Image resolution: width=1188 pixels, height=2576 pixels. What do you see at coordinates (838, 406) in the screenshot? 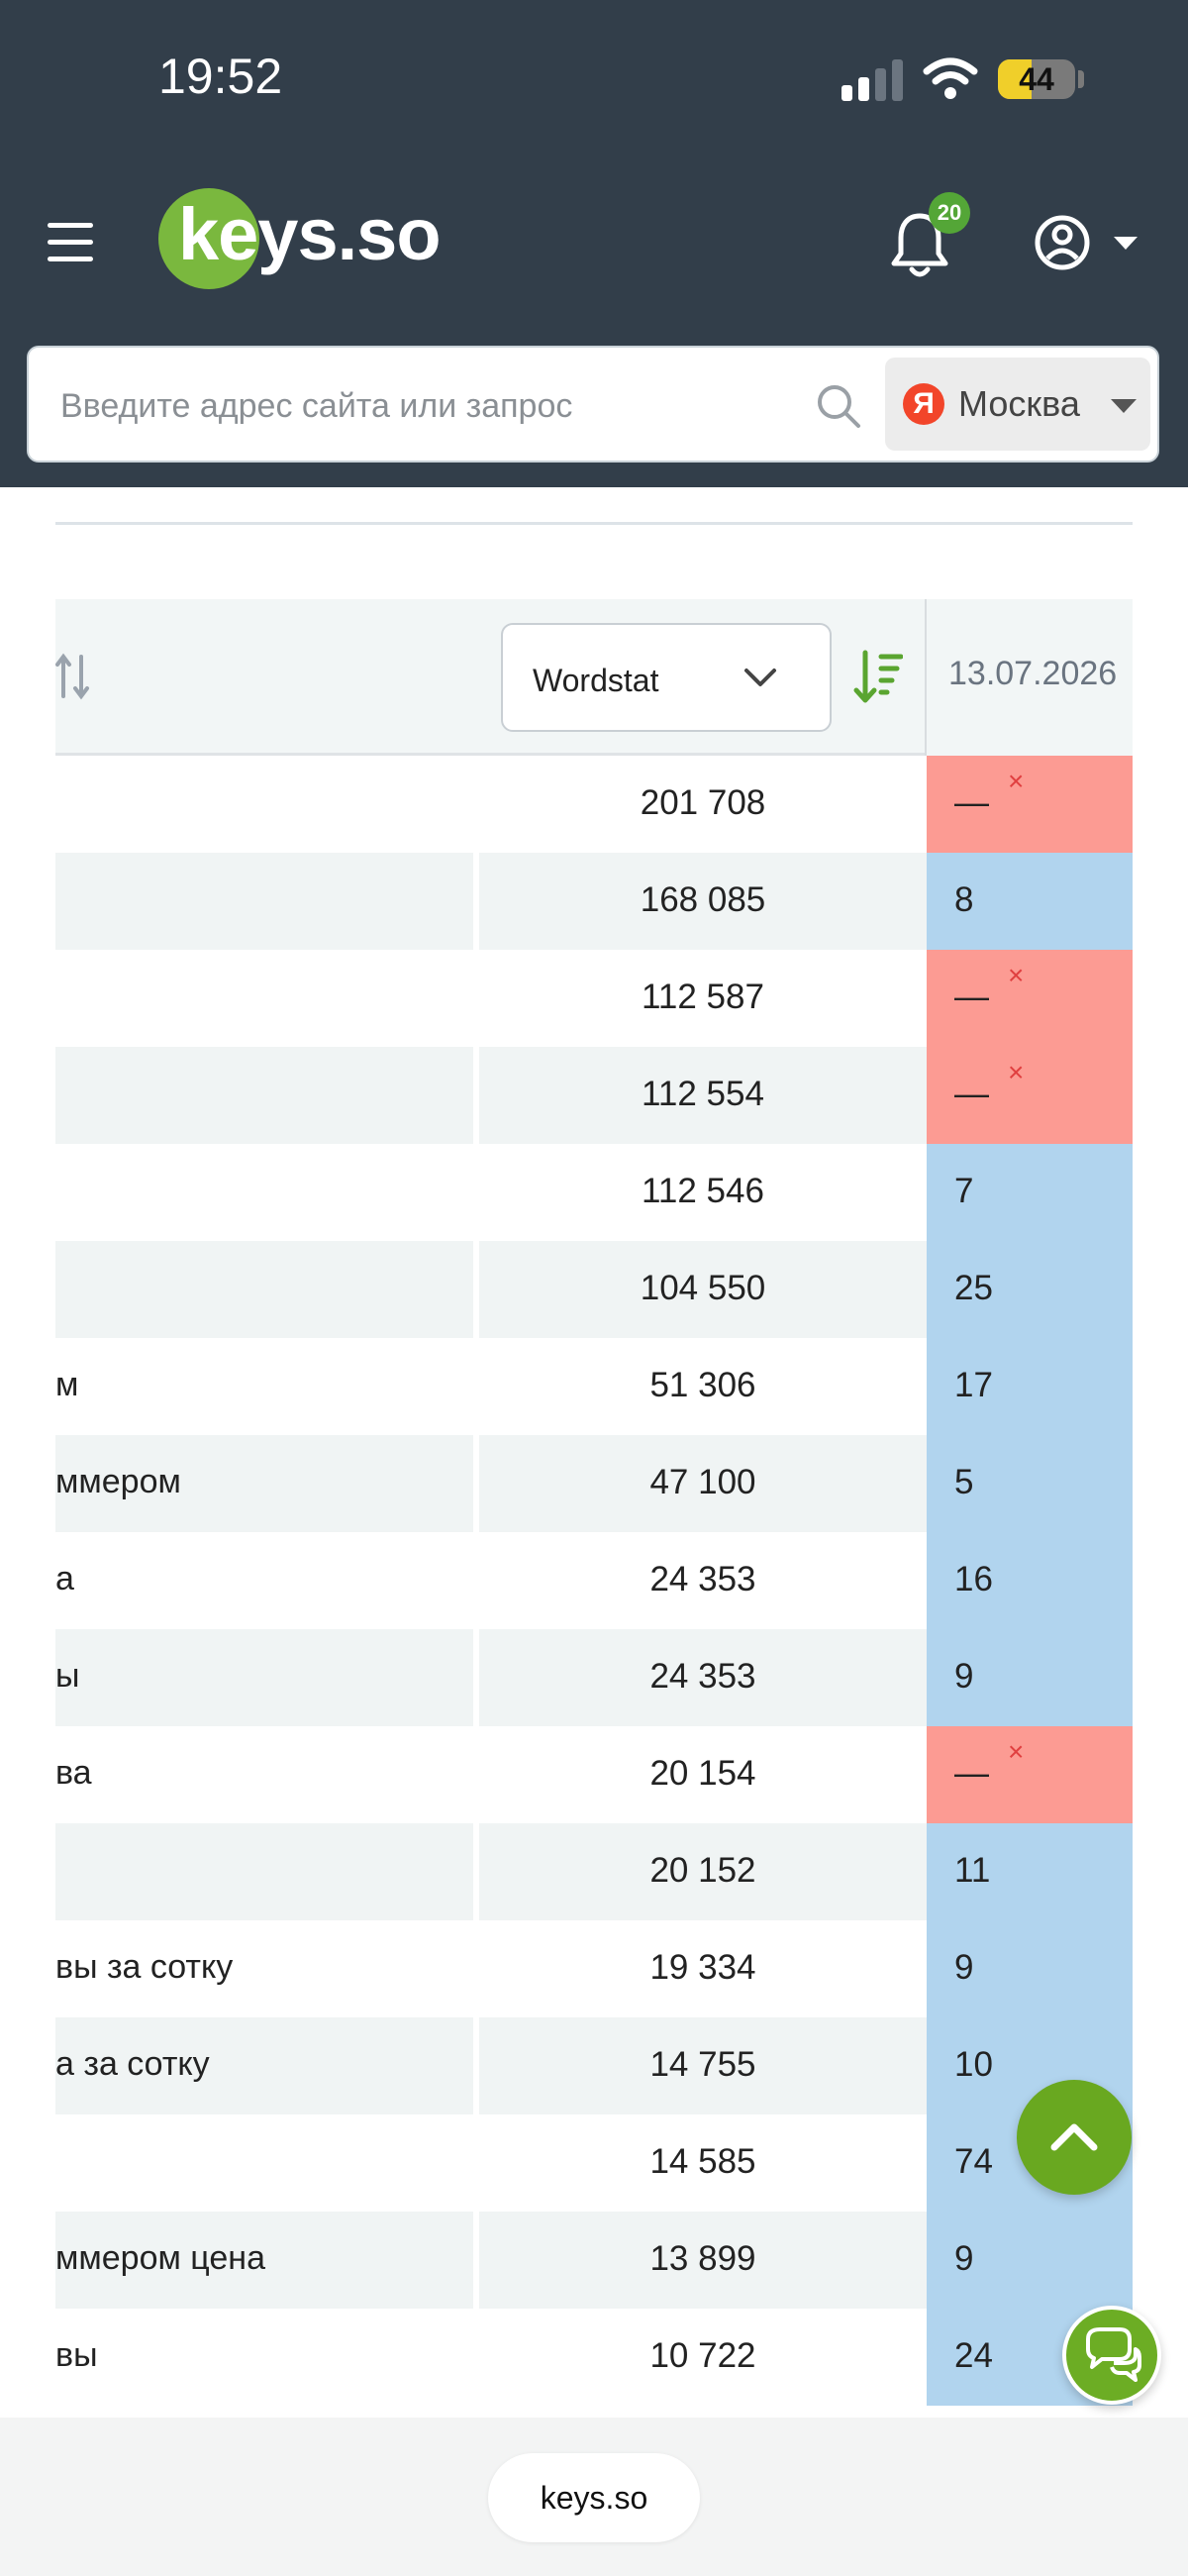
I see `search-icon` at bounding box center [838, 406].